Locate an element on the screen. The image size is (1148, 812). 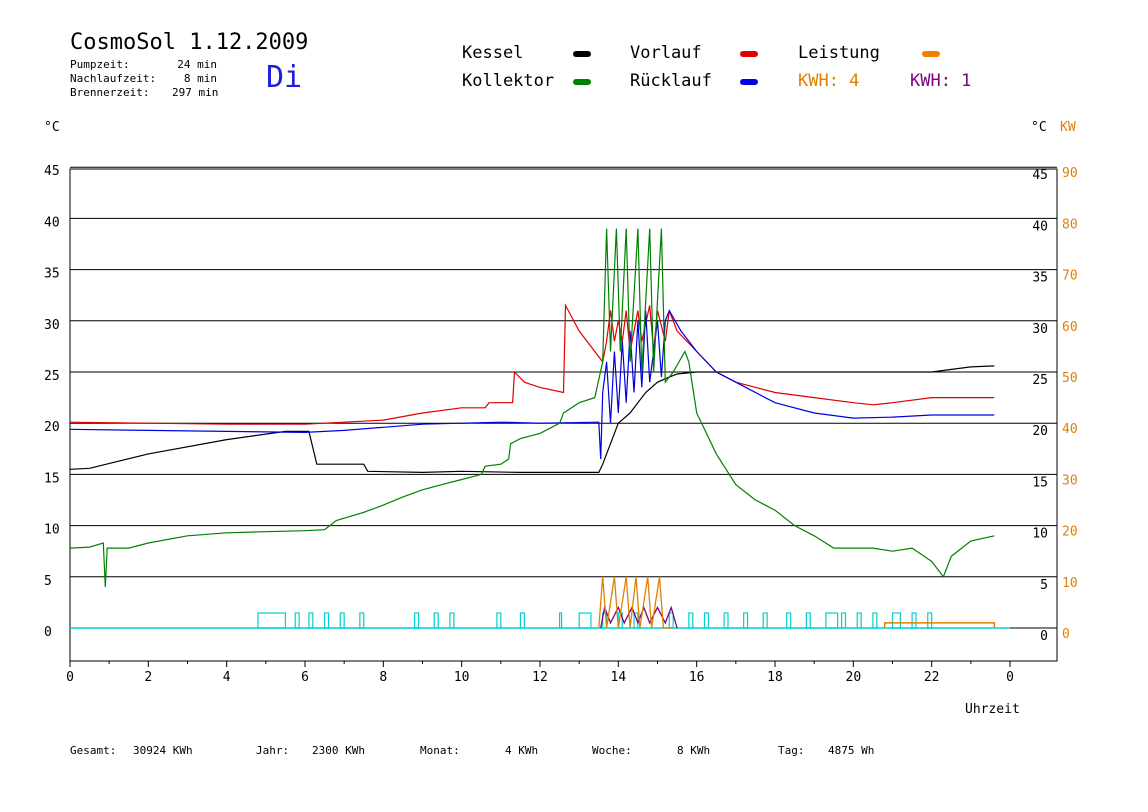
y2-tick-label-kw: 90 is located at coordinates (1070, 173).